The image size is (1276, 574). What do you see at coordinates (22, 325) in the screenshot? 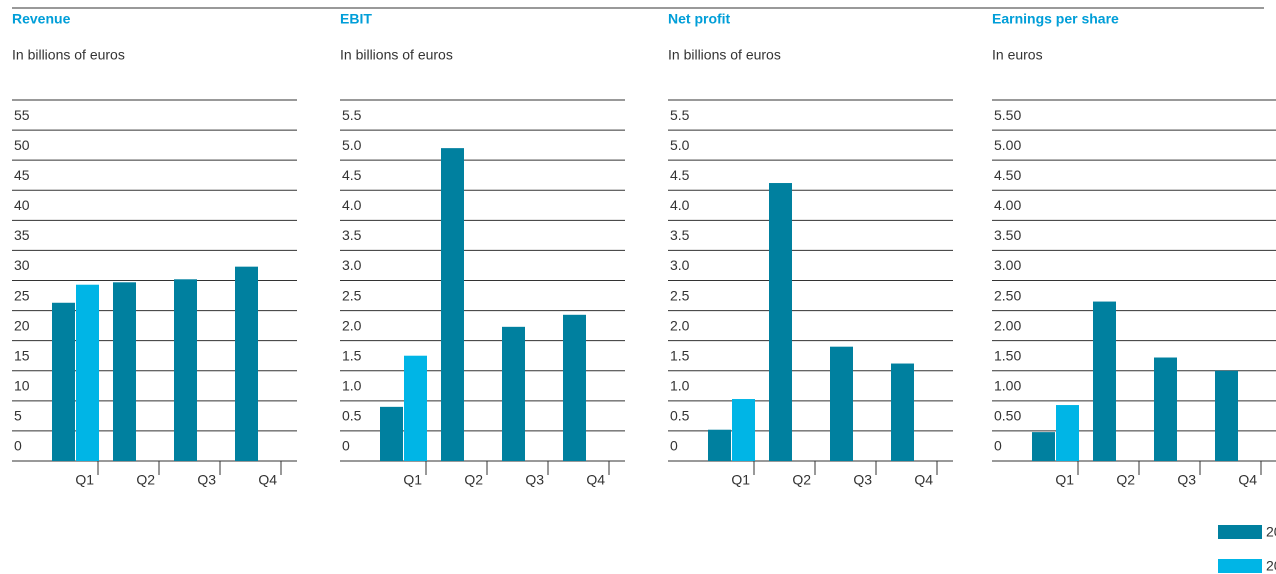
I see `y-tick-label: 20` at bounding box center [22, 325].